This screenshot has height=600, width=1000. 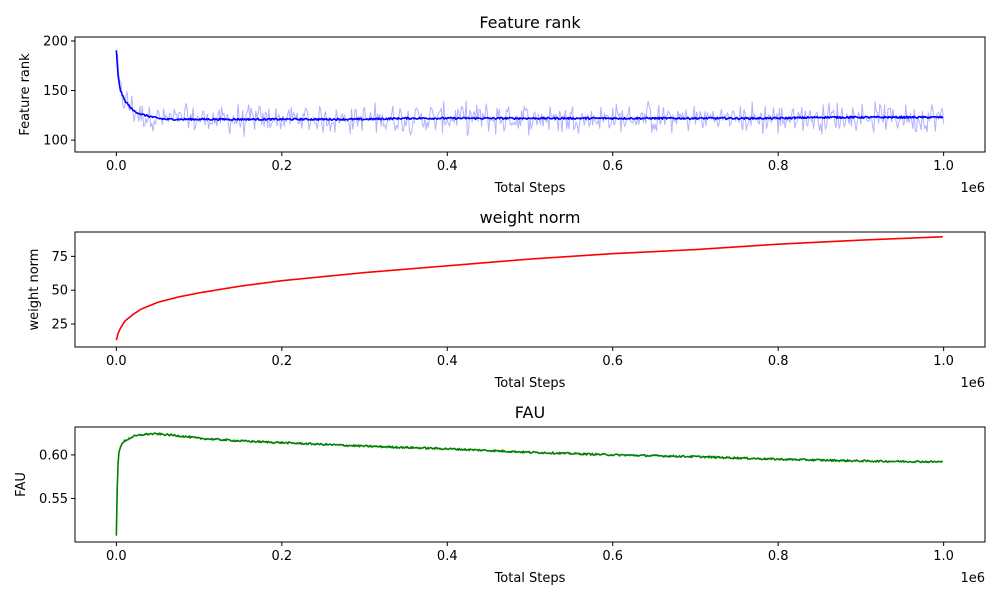 I want to click on y-tick-label: 25, so click(x=59, y=325).